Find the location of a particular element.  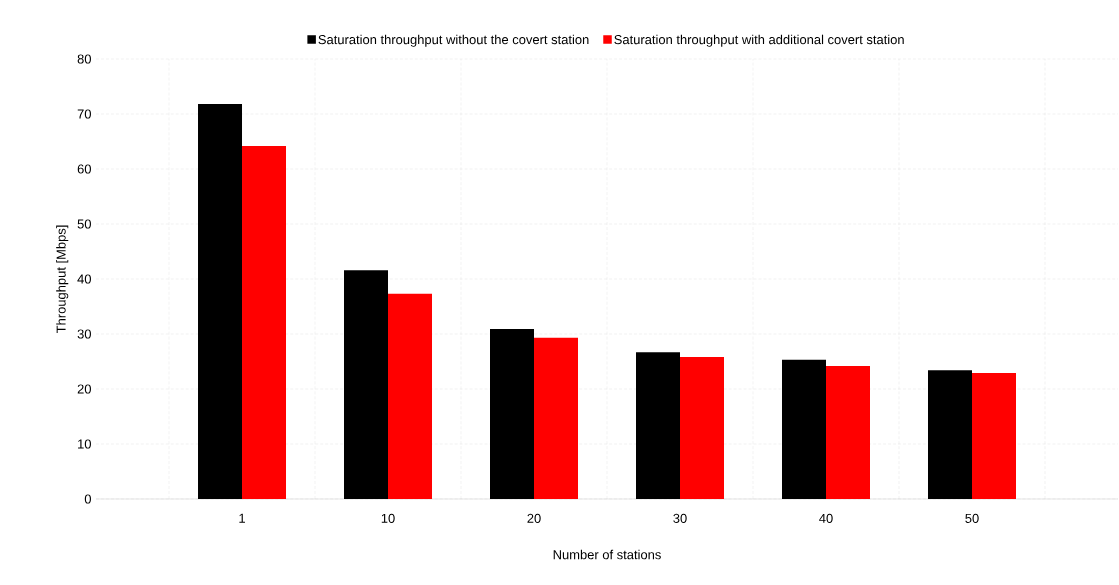

y-tick-label: 70 is located at coordinates (84, 114).